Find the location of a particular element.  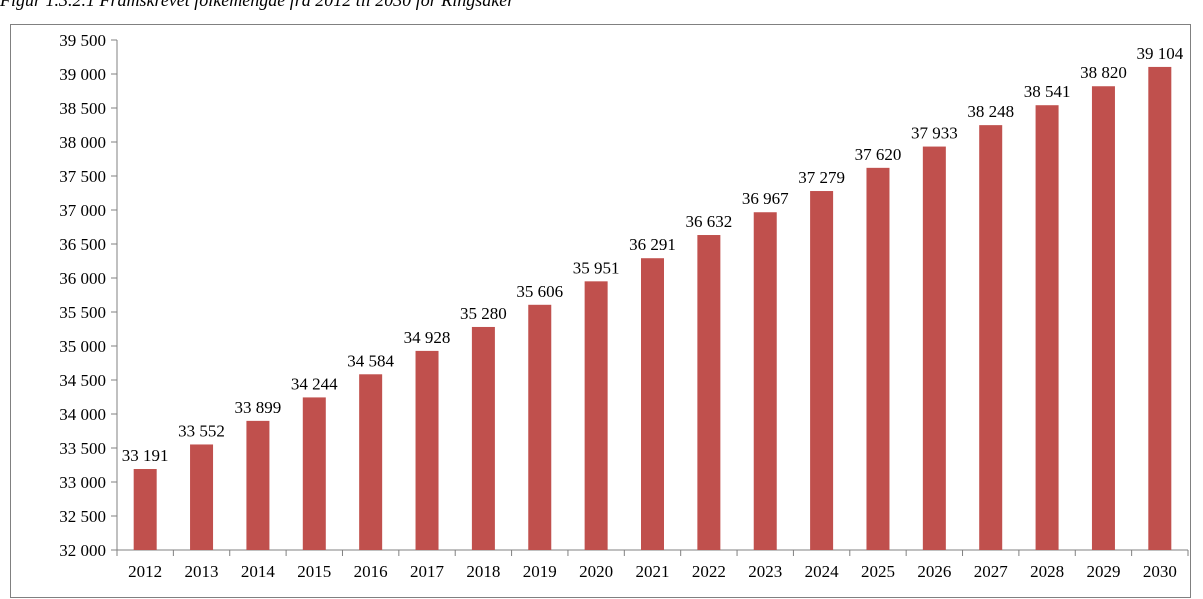

bar-2027 is located at coordinates (991, 338).